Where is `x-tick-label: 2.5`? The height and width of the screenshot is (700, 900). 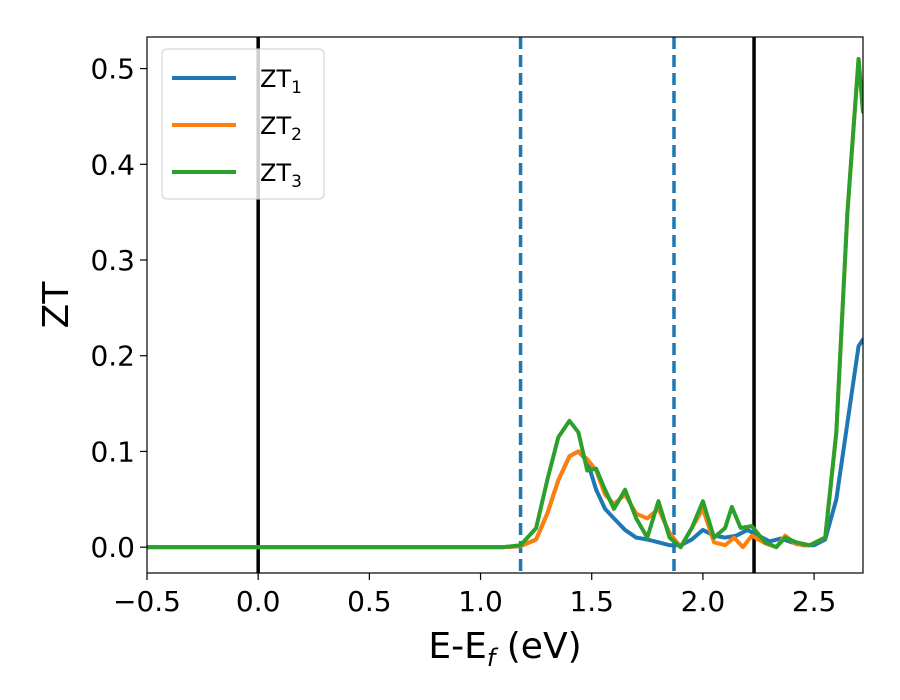 x-tick-label: 2.5 is located at coordinates (814, 601).